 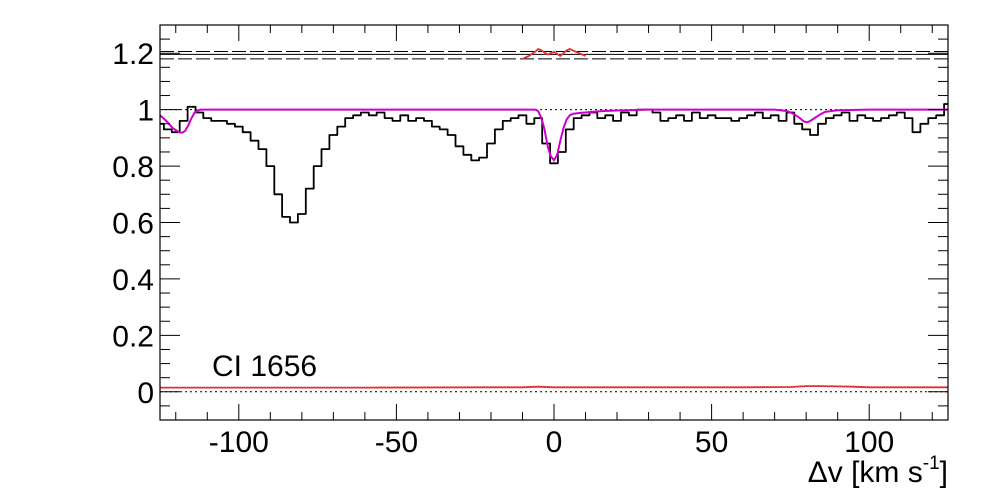 I want to click on x-tick-label: 0, so click(x=554, y=442).